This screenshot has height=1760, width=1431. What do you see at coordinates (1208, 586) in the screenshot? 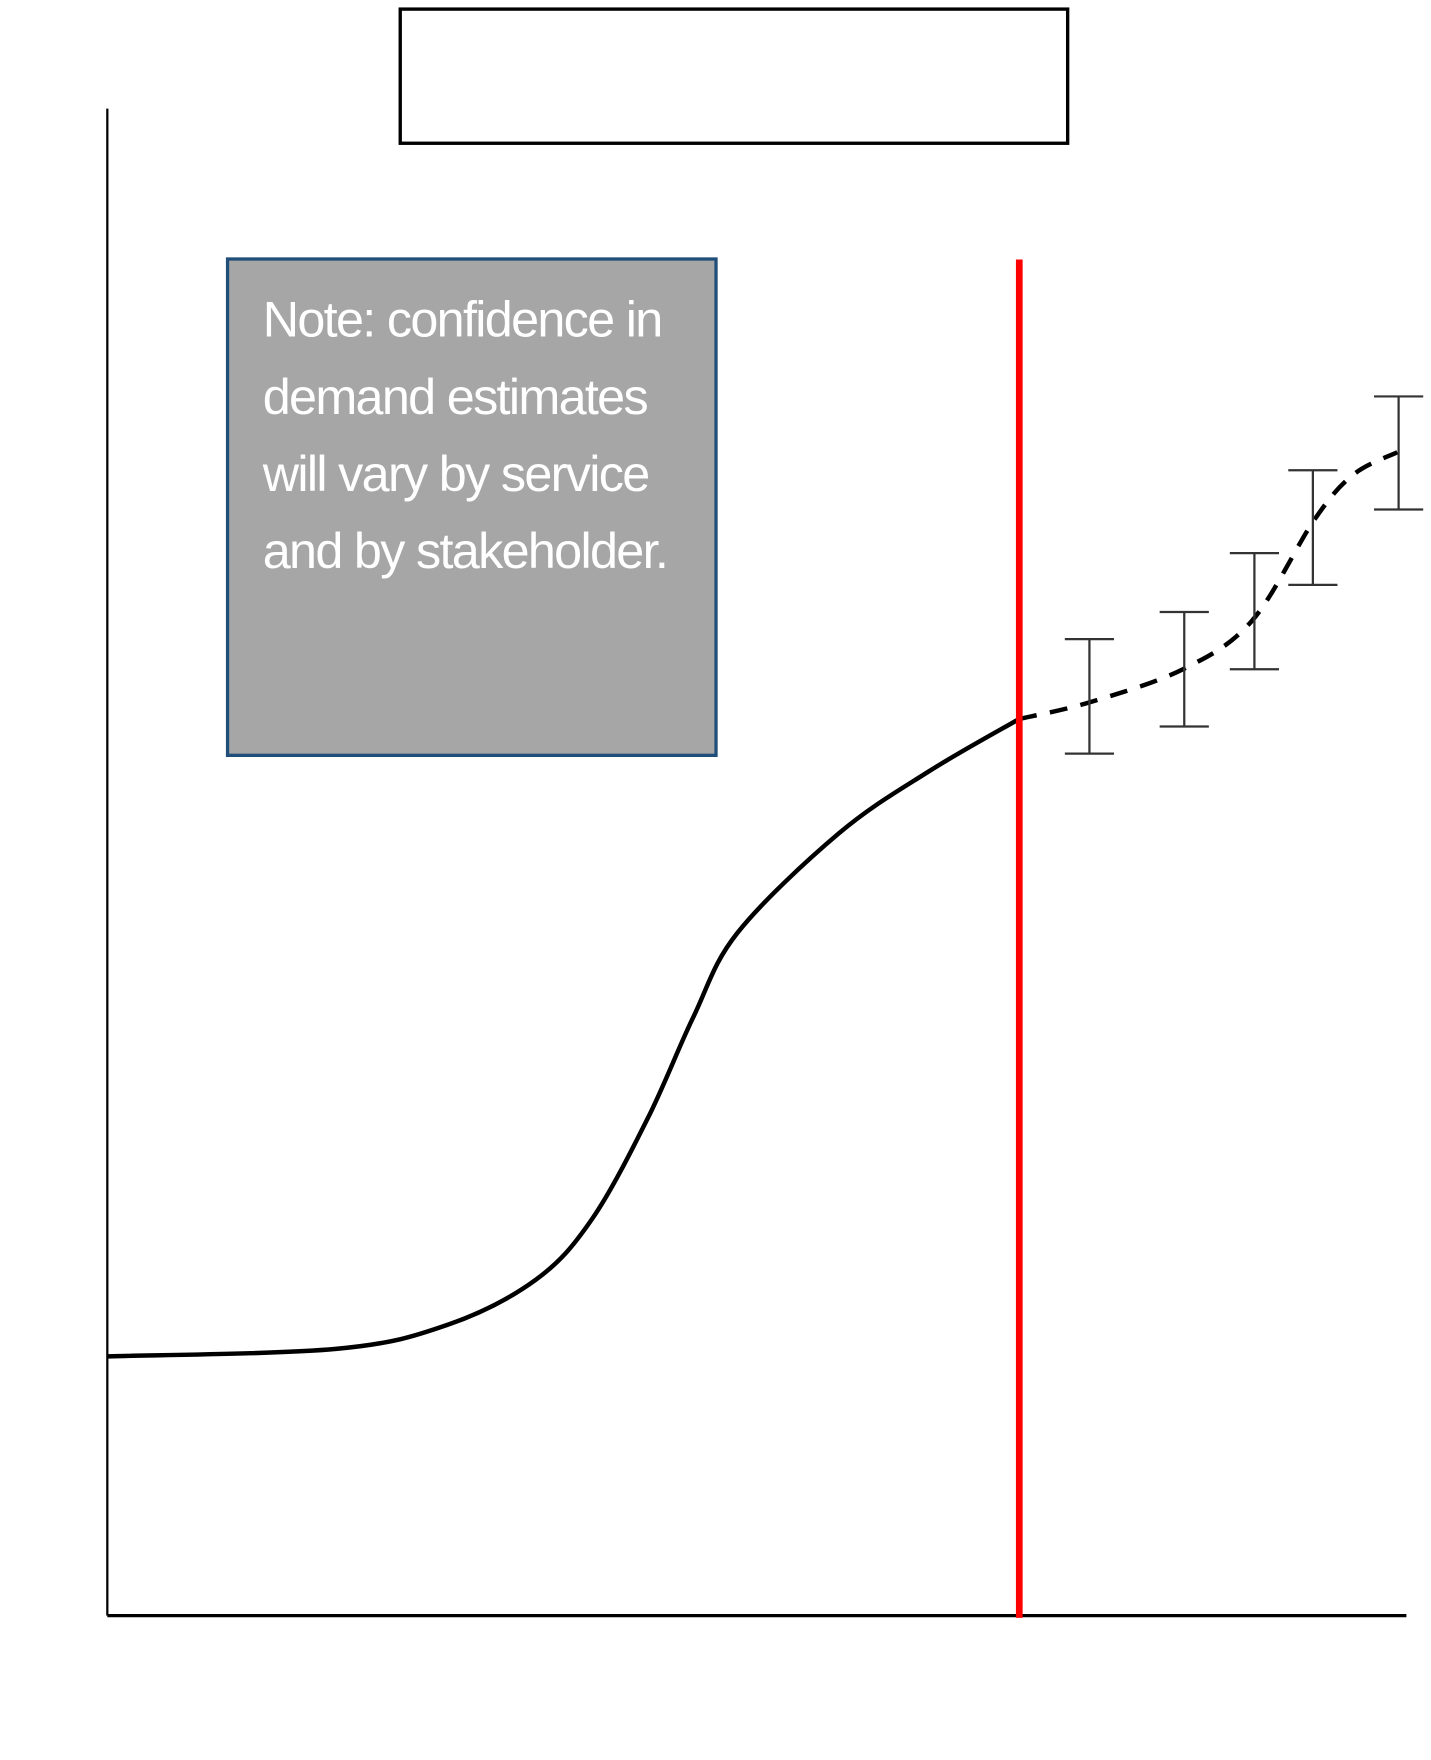
I see `series-line-dashed` at bounding box center [1208, 586].